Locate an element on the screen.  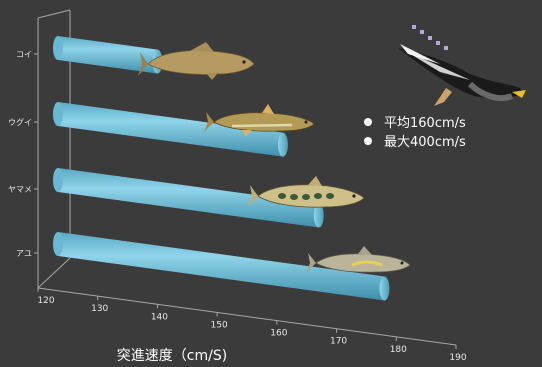
bottom-depth-edge is located at coordinates (54, 273).